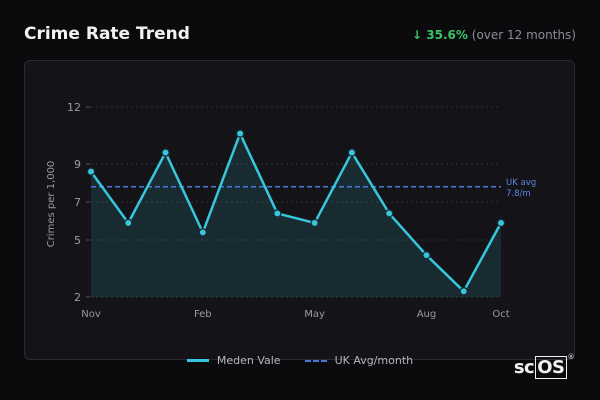 This screenshot has width=600, height=400. What do you see at coordinates (427, 314) in the screenshot?
I see `x-tick-label: Aug` at bounding box center [427, 314].